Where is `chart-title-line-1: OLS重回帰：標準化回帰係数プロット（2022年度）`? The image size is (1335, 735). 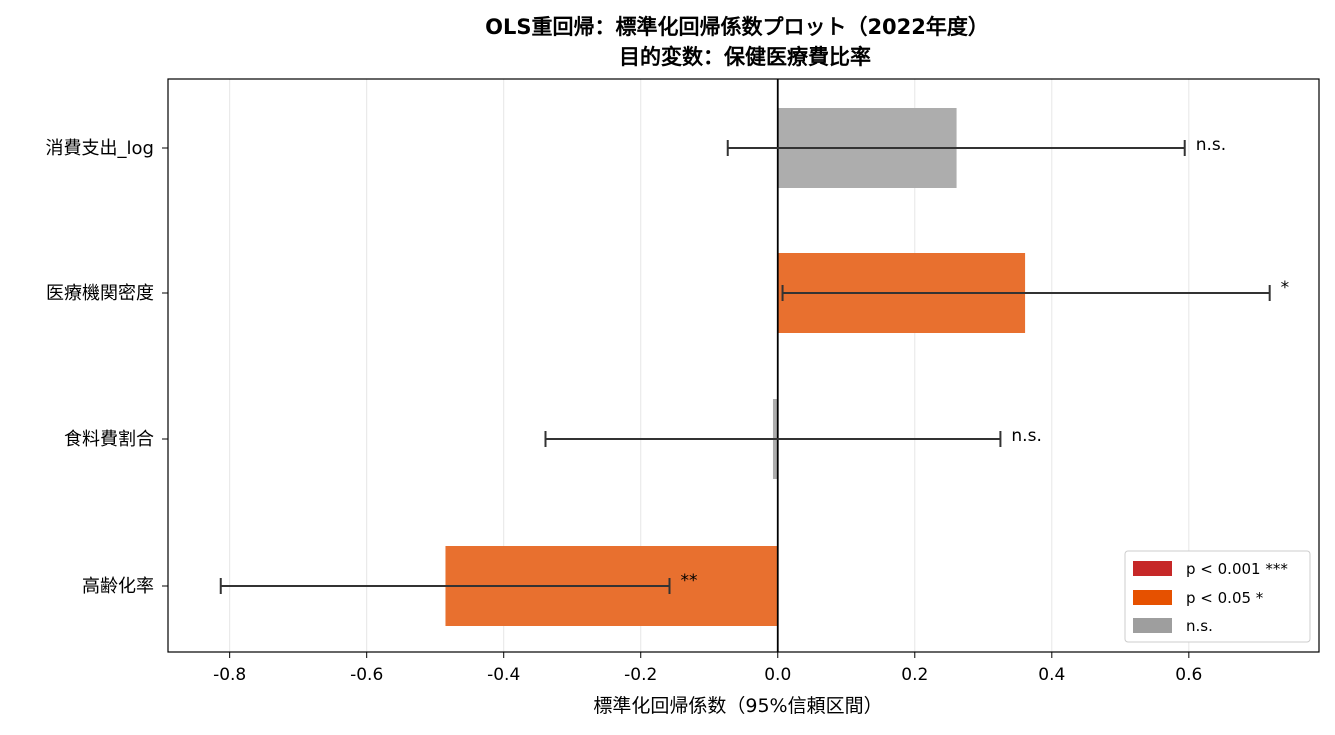 chart-title-line-1: OLS重回帰：標準化回帰係数プロット（2022年度） is located at coordinates (737, 27).